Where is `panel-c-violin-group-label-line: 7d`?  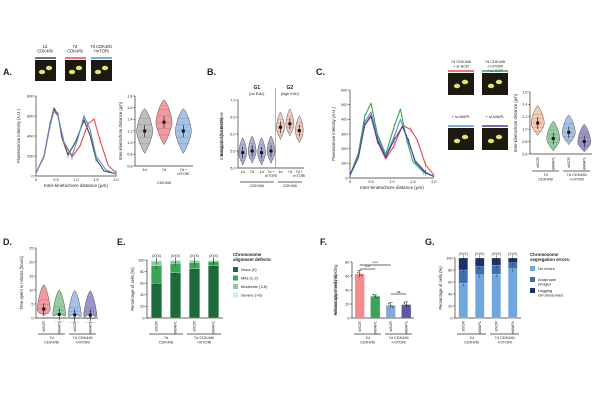
panel-c-violin-group-label-line: 7d is located at coordinates (545, 174).